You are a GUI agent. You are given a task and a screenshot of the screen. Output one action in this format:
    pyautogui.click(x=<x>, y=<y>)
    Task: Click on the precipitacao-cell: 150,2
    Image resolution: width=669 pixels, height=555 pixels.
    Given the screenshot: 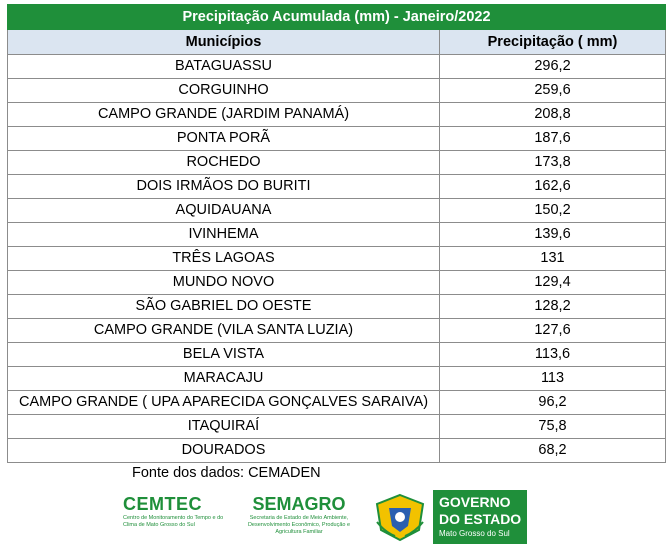 What is the action you would take?
    pyautogui.click(x=552, y=210)
    